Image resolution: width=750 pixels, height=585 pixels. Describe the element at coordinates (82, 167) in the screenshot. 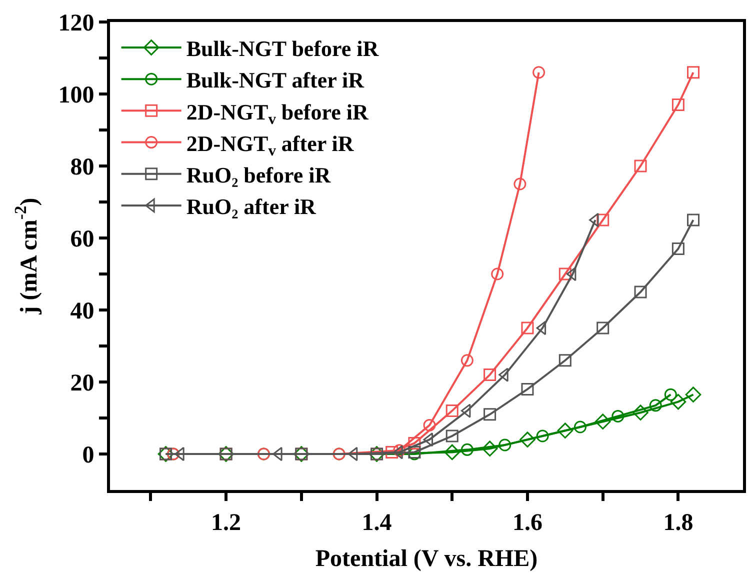

I see `y-tick-label: 80` at that location.